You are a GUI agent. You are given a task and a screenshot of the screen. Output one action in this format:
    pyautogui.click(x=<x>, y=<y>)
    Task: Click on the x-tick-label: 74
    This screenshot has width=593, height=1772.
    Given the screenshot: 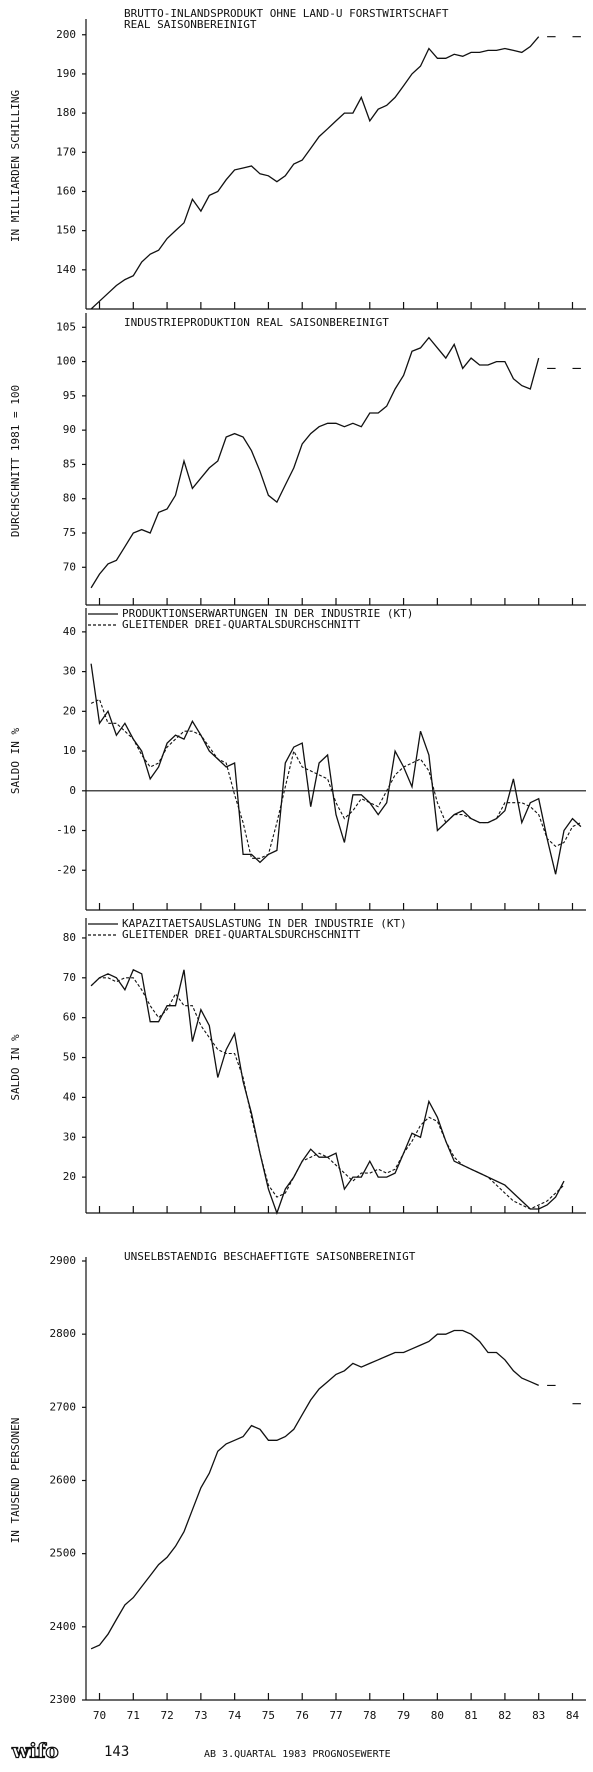 What is the action you would take?
    pyautogui.click(x=235, y=1715)
    